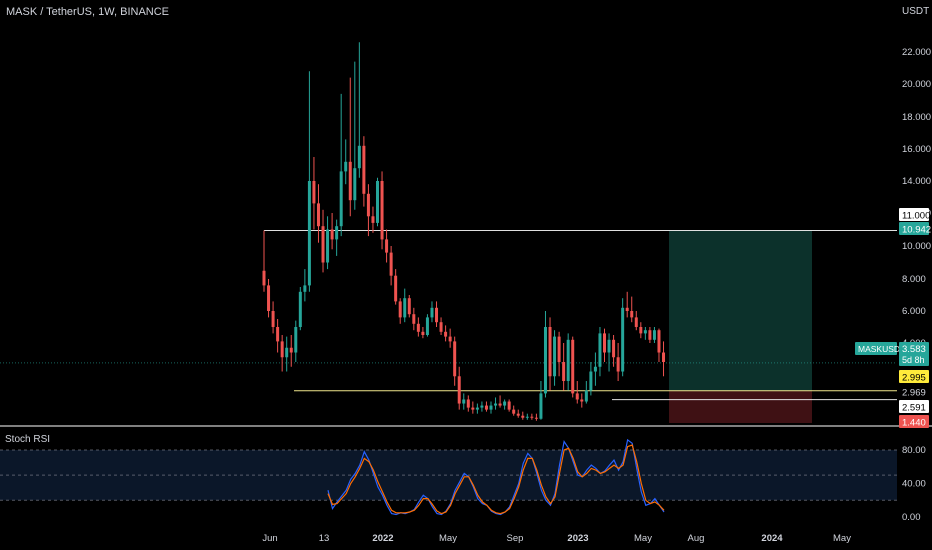 The image size is (932, 550). I want to click on price-tick-label: 14.000, so click(916, 181).